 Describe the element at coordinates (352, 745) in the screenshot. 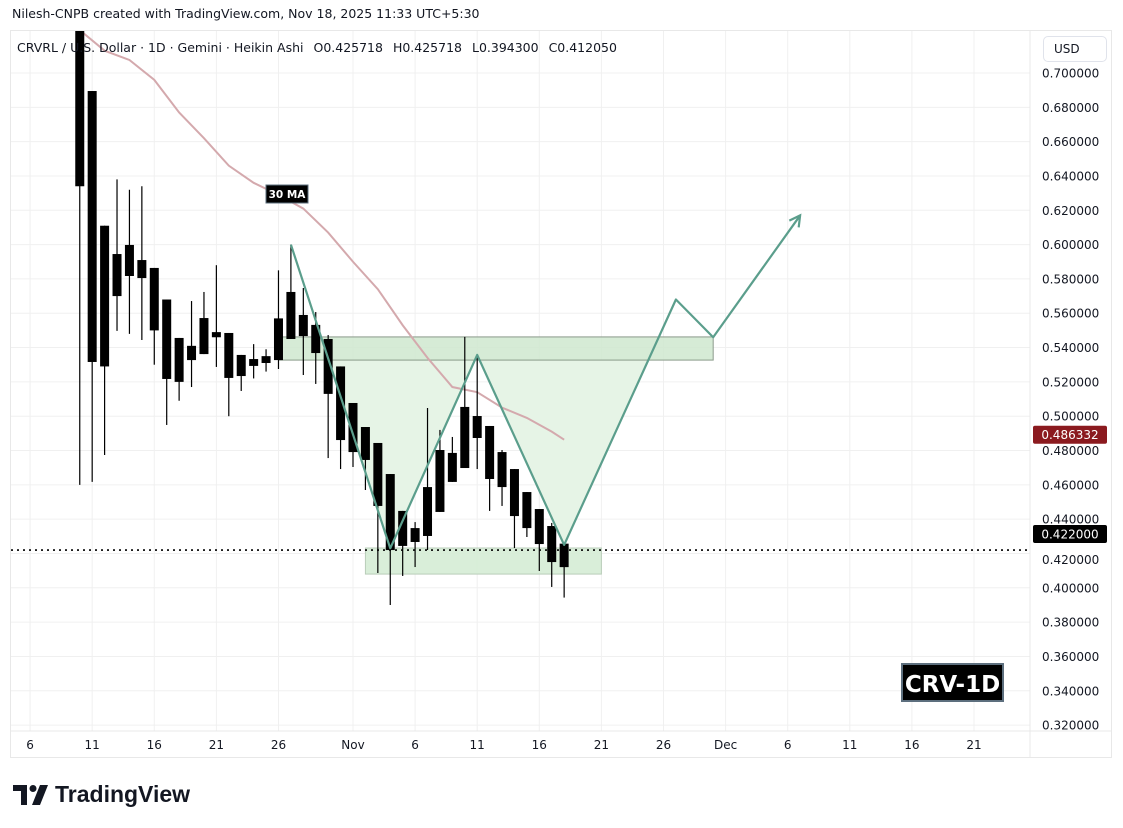

I see `time-tick-label: Nov` at that location.